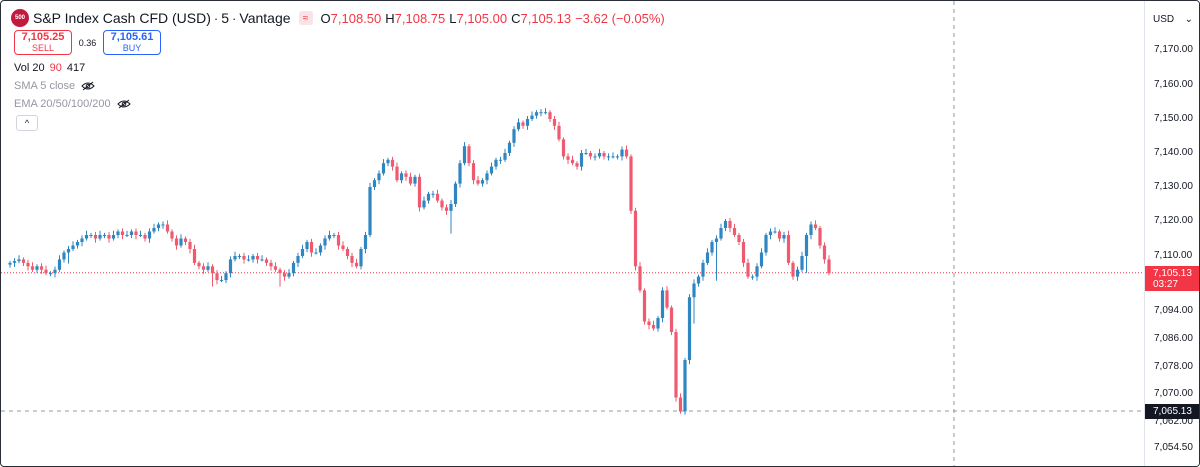 The image size is (1200, 467). What do you see at coordinates (1171, 233) in the screenshot?
I see `price-axis` at bounding box center [1171, 233].